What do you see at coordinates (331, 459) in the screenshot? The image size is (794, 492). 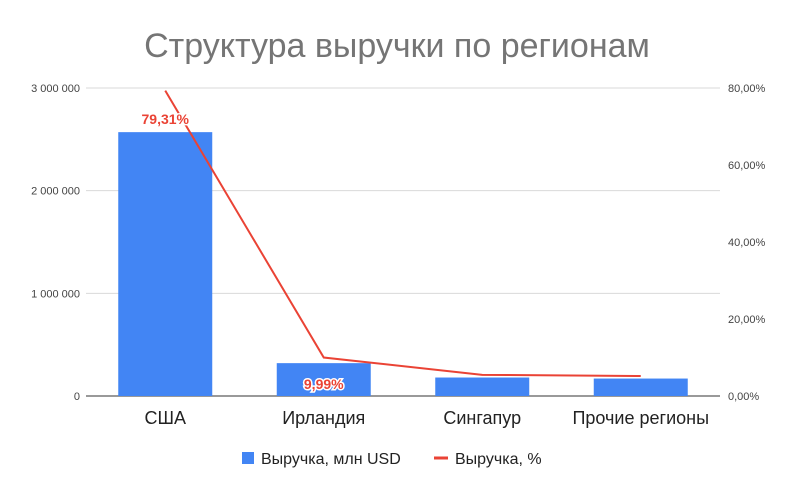 I see `legend-label: Выручка, млн USD` at bounding box center [331, 459].